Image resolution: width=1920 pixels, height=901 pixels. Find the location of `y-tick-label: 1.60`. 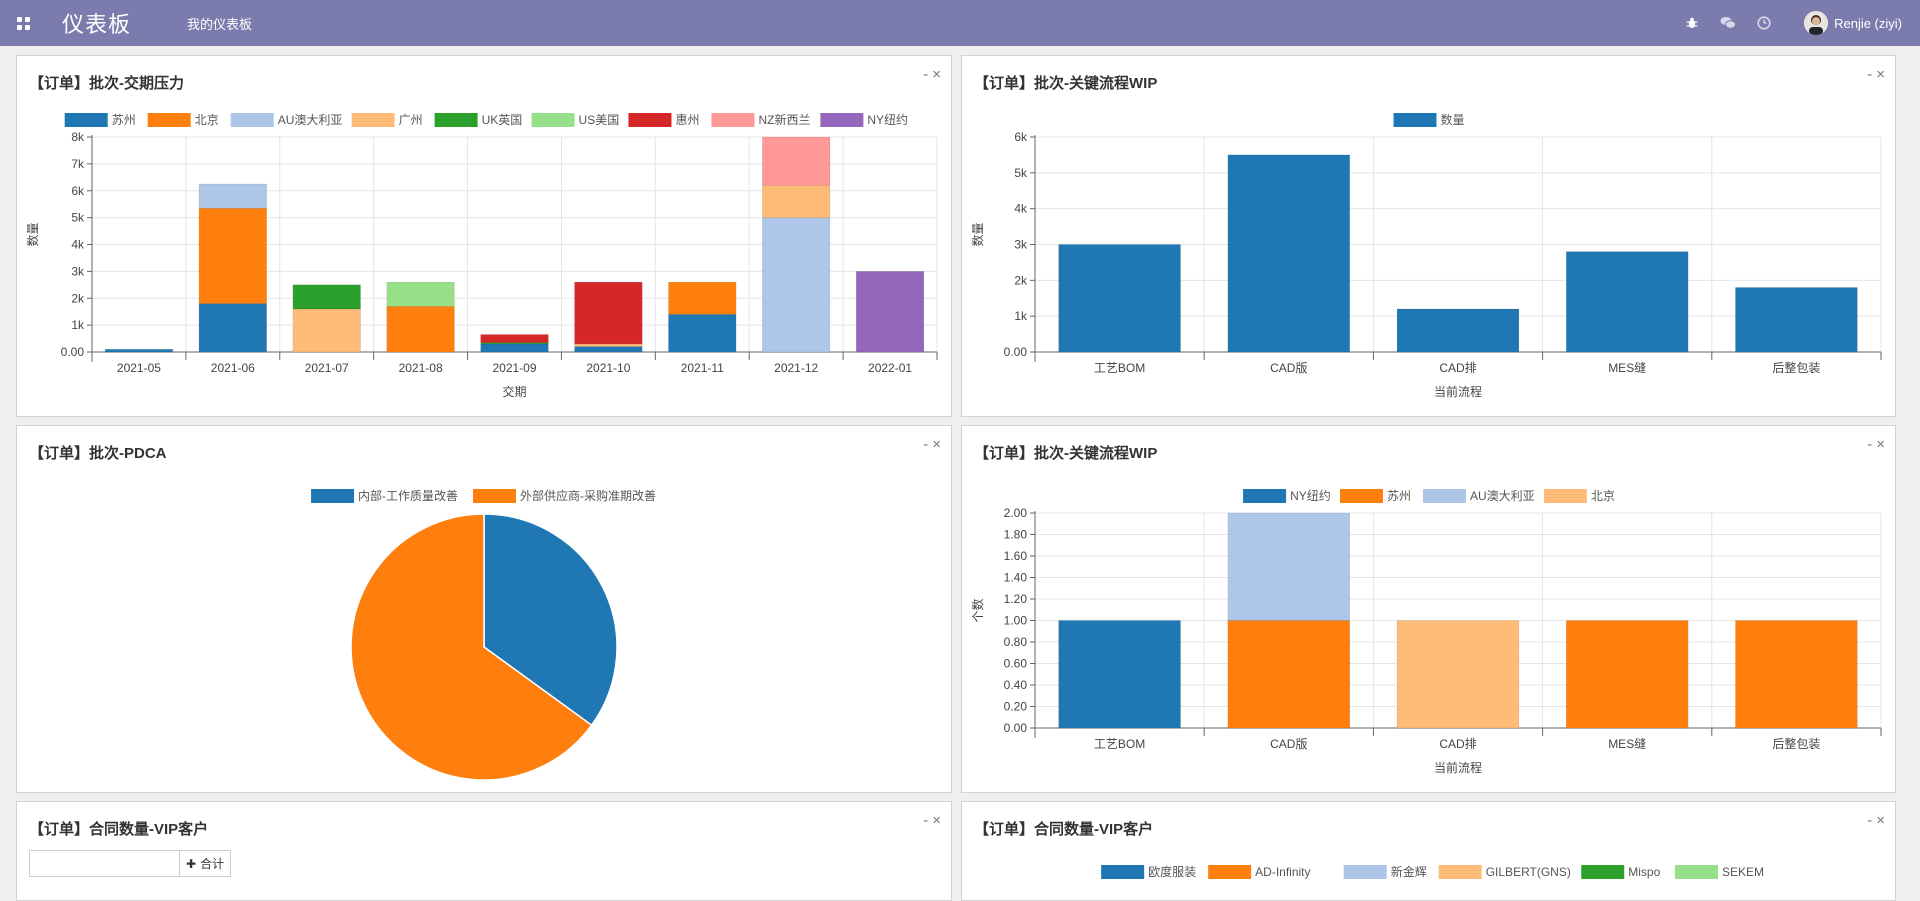

y-tick-label: 1.60 is located at coordinates (1016, 556).